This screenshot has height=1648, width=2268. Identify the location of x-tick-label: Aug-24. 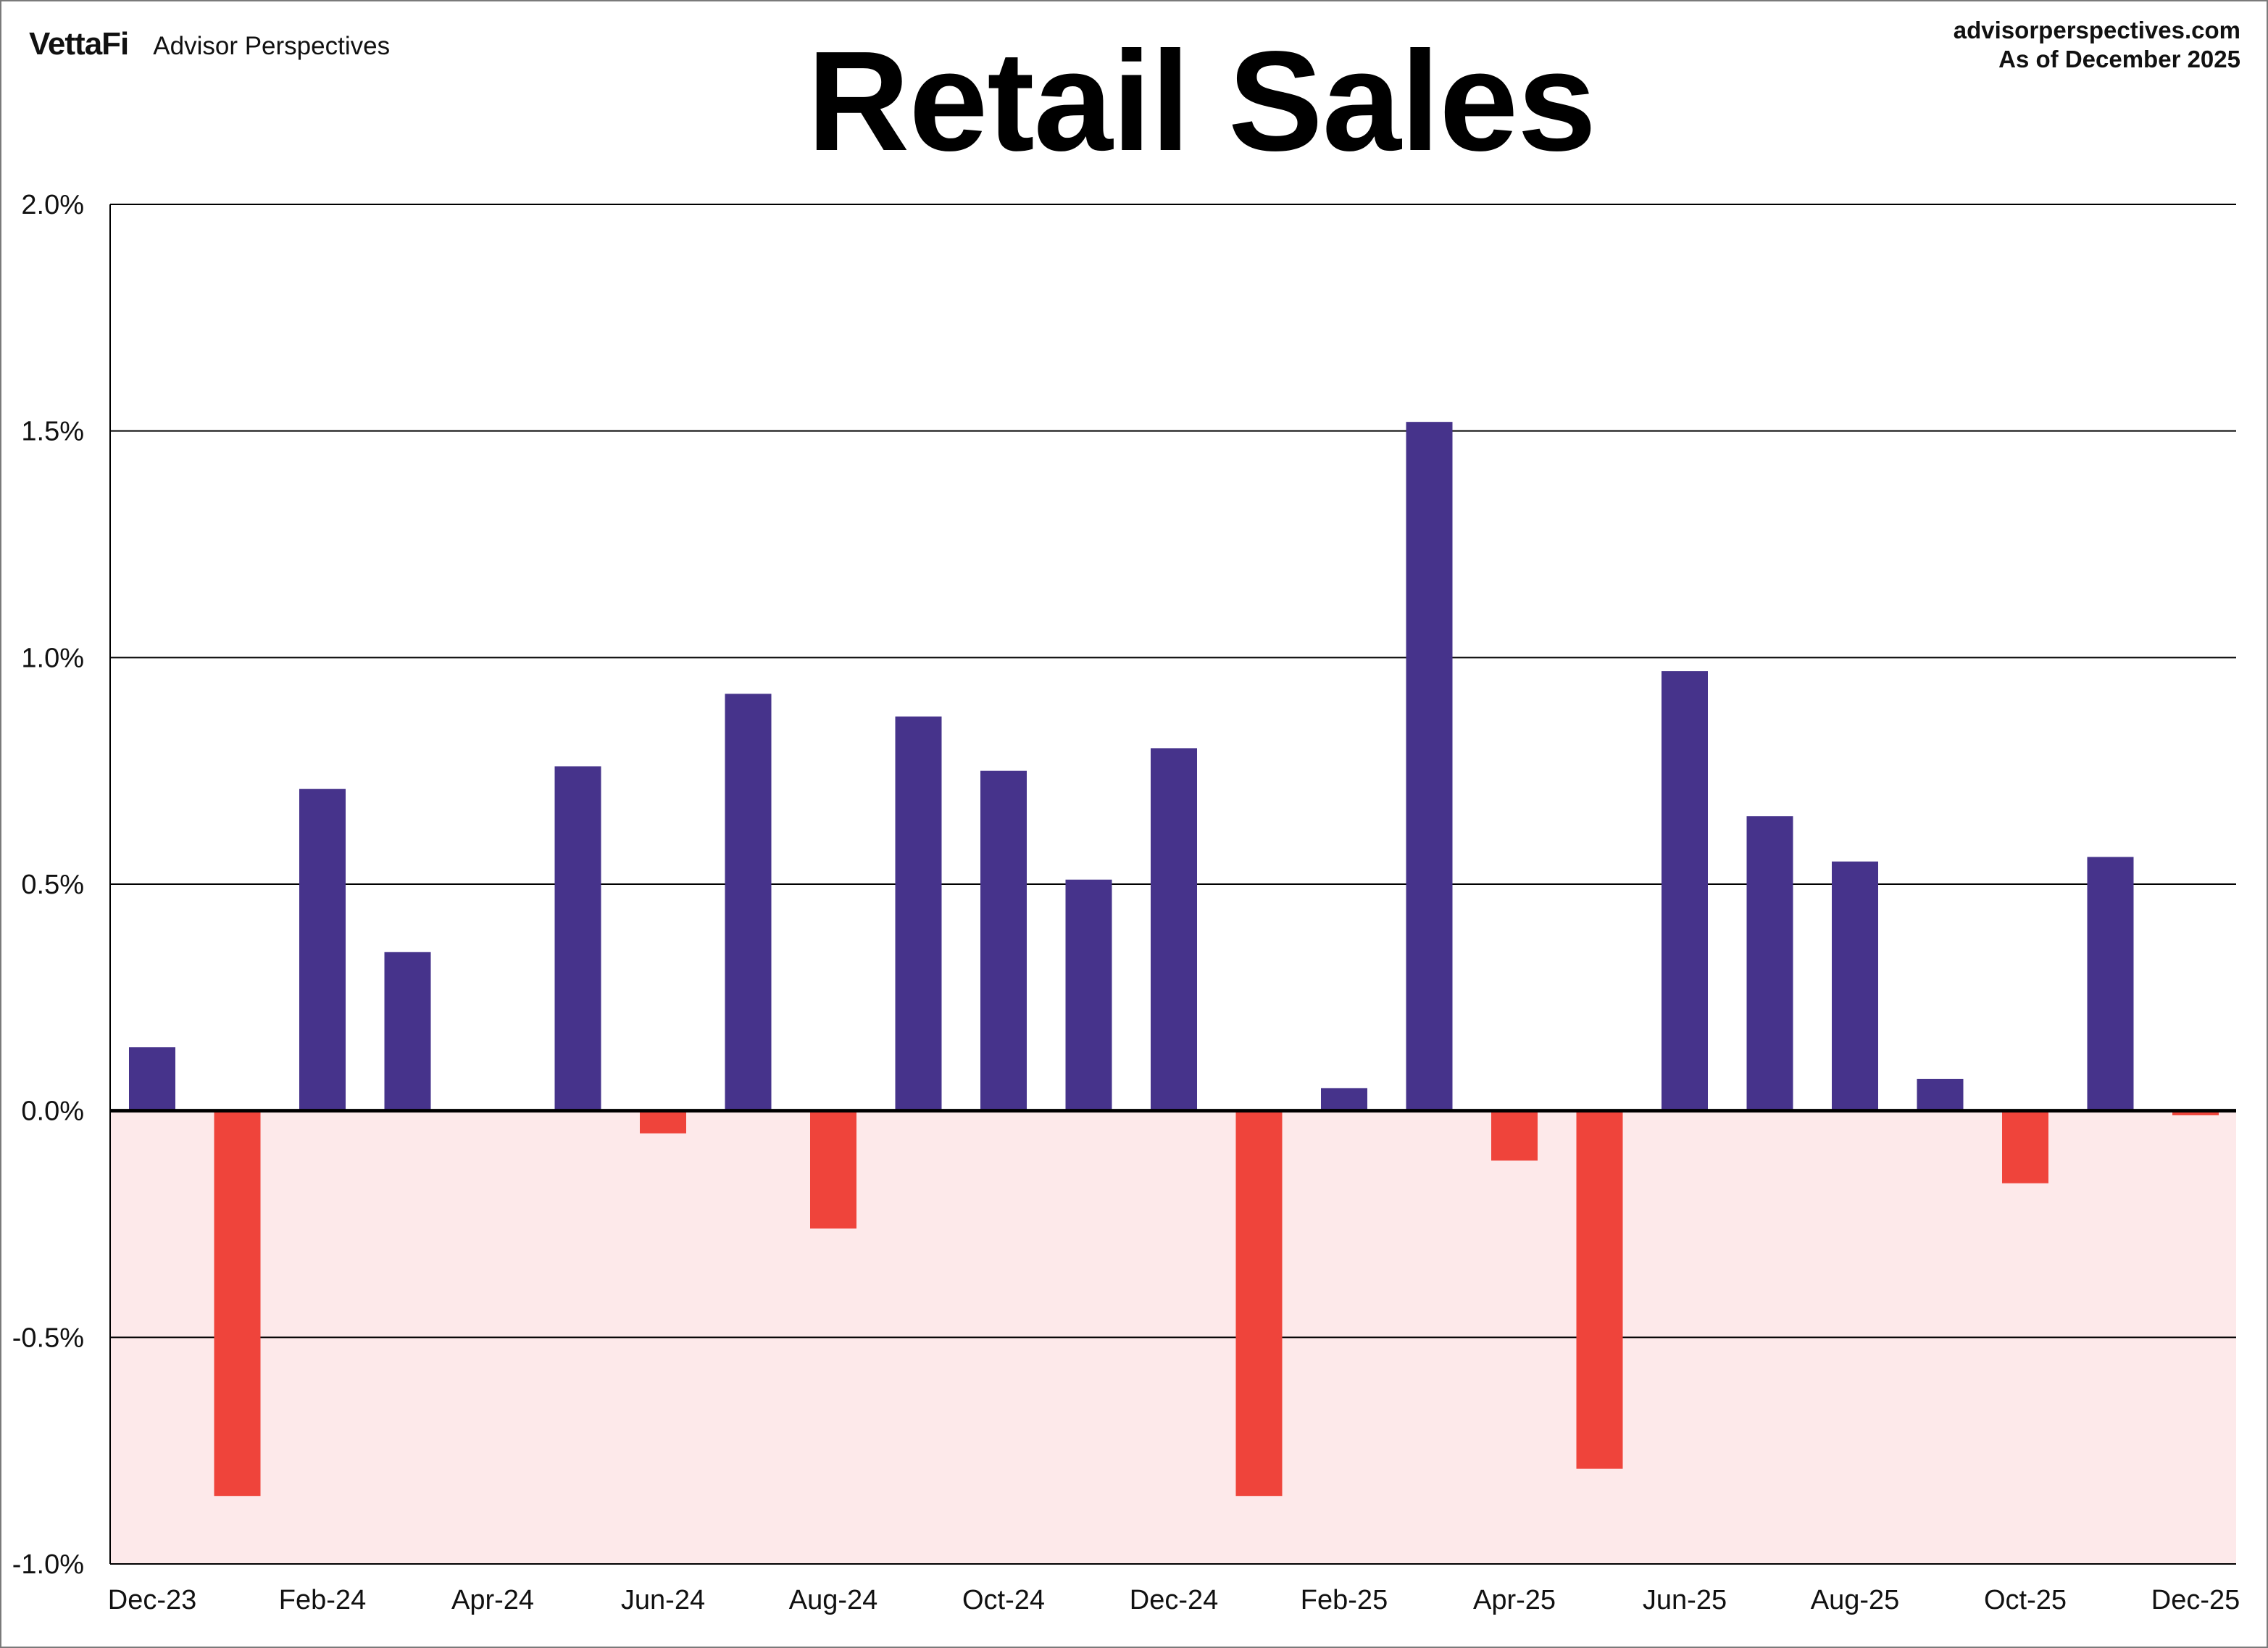
(833, 1600).